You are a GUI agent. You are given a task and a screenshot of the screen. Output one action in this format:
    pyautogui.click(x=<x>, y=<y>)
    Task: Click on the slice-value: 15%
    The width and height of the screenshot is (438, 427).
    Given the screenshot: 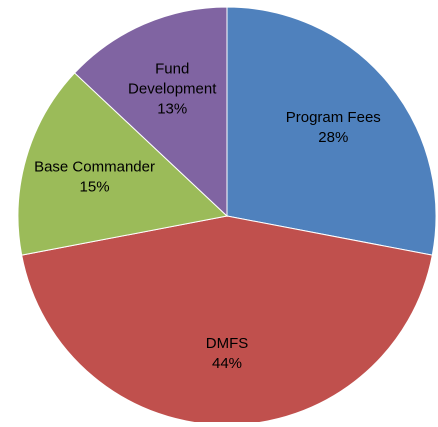 What is the action you would take?
    pyautogui.click(x=95, y=186)
    